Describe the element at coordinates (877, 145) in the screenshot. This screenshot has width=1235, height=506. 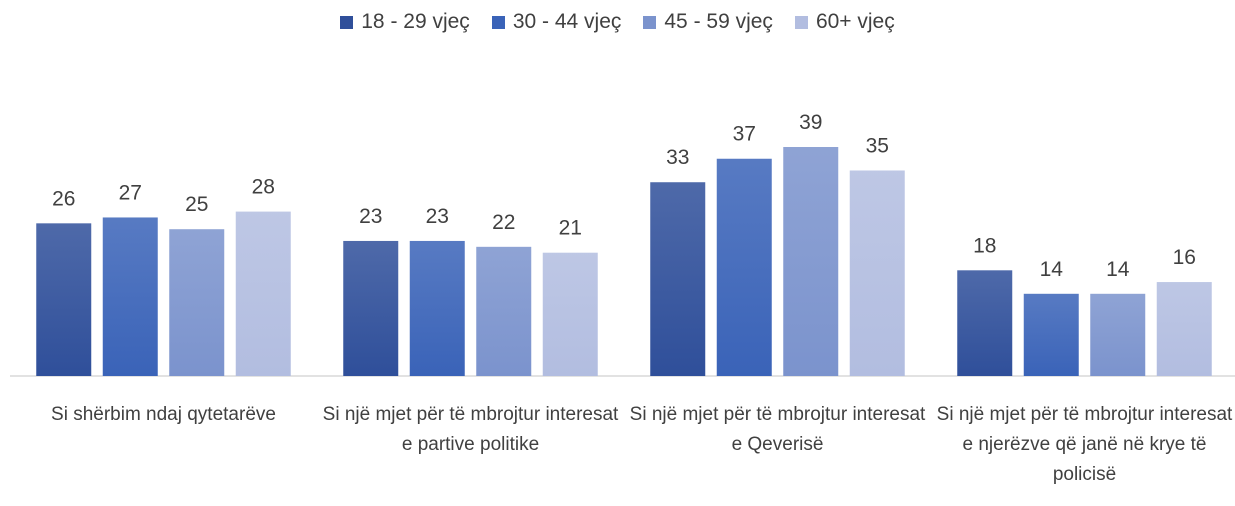
I see `data-label: 35` at that location.